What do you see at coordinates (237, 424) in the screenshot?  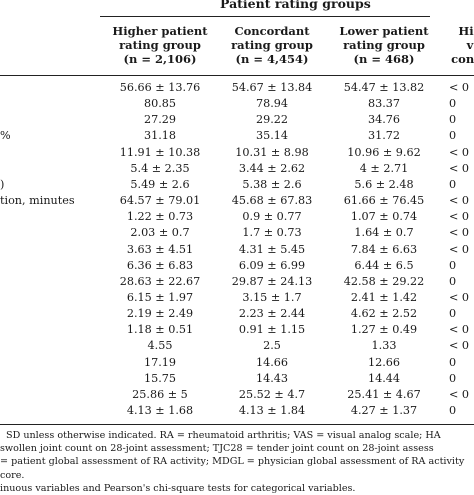 I see `table-bottom-rule` at bounding box center [237, 424].